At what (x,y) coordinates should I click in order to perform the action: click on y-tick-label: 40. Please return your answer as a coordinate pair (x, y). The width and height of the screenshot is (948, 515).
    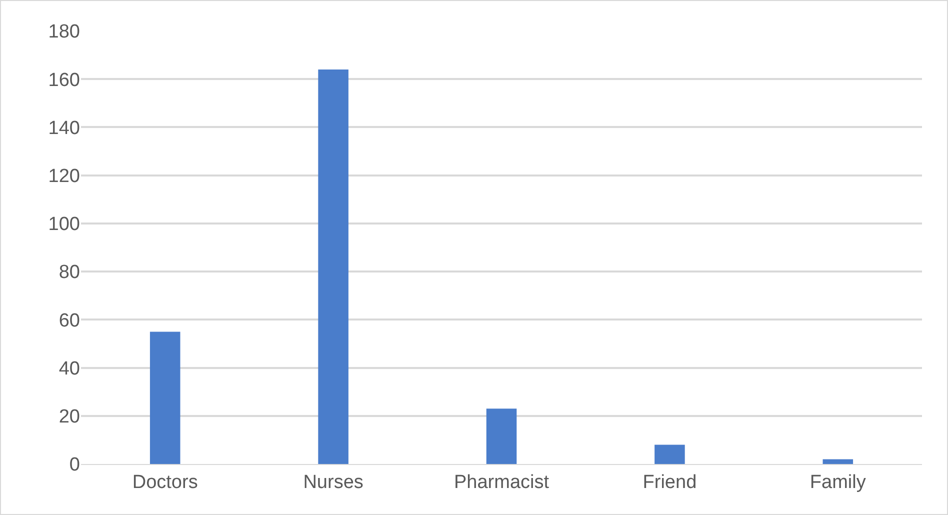
    Looking at the image, I should click on (69, 369).